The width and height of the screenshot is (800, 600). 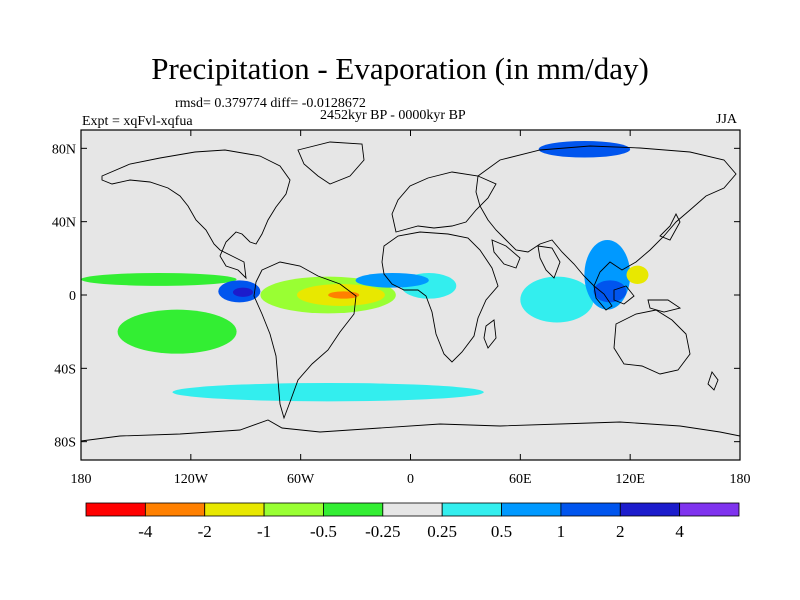 I want to click on coastline-asia, so click(x=606, y=216).